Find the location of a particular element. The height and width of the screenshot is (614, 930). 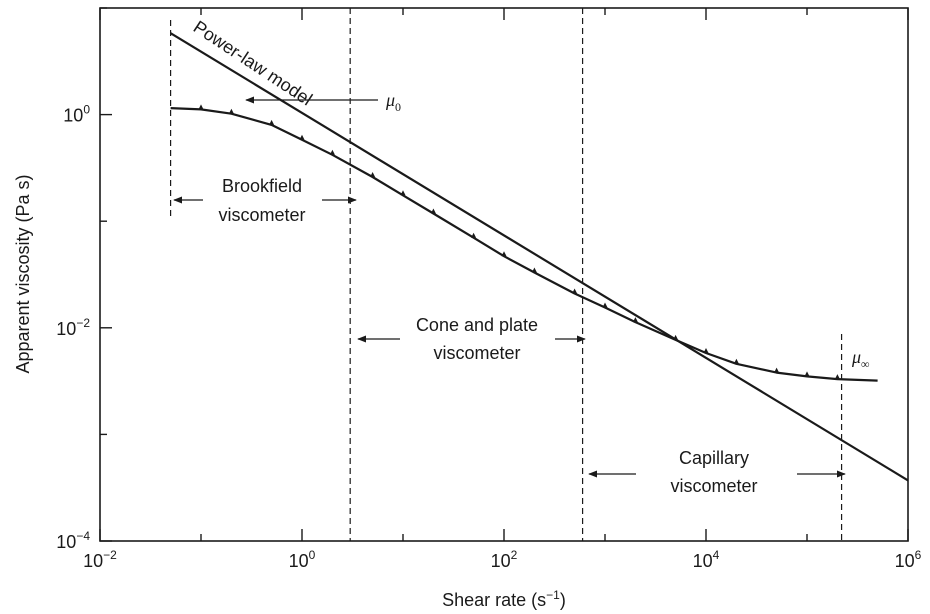

mu-infinity-symbol: μ∞ is located at coordinates (860, 359).